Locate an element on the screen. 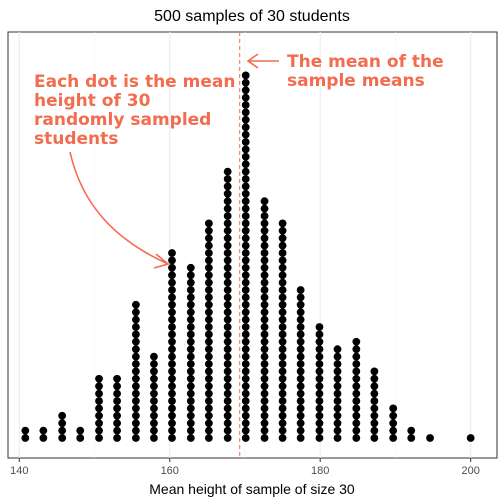  x-axis-label: Mean height of sample of size 30 is located at coordinates (252, 489).